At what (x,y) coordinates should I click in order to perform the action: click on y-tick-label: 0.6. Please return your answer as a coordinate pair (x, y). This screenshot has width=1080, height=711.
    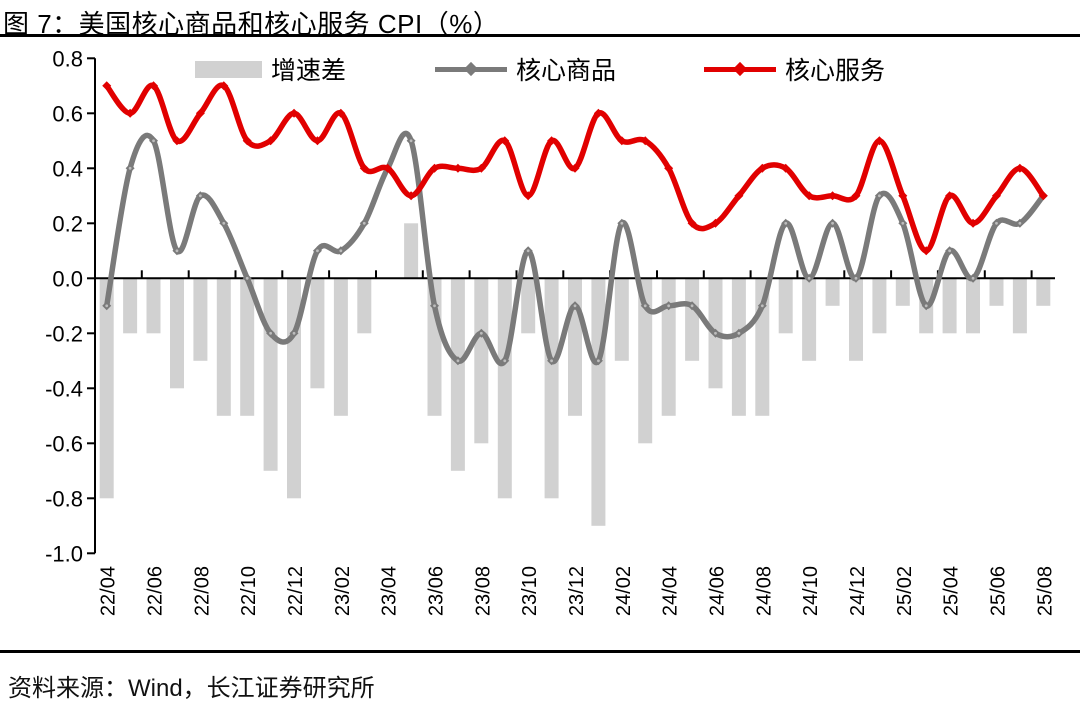
    Looking at the image, I should click on (67, 113).